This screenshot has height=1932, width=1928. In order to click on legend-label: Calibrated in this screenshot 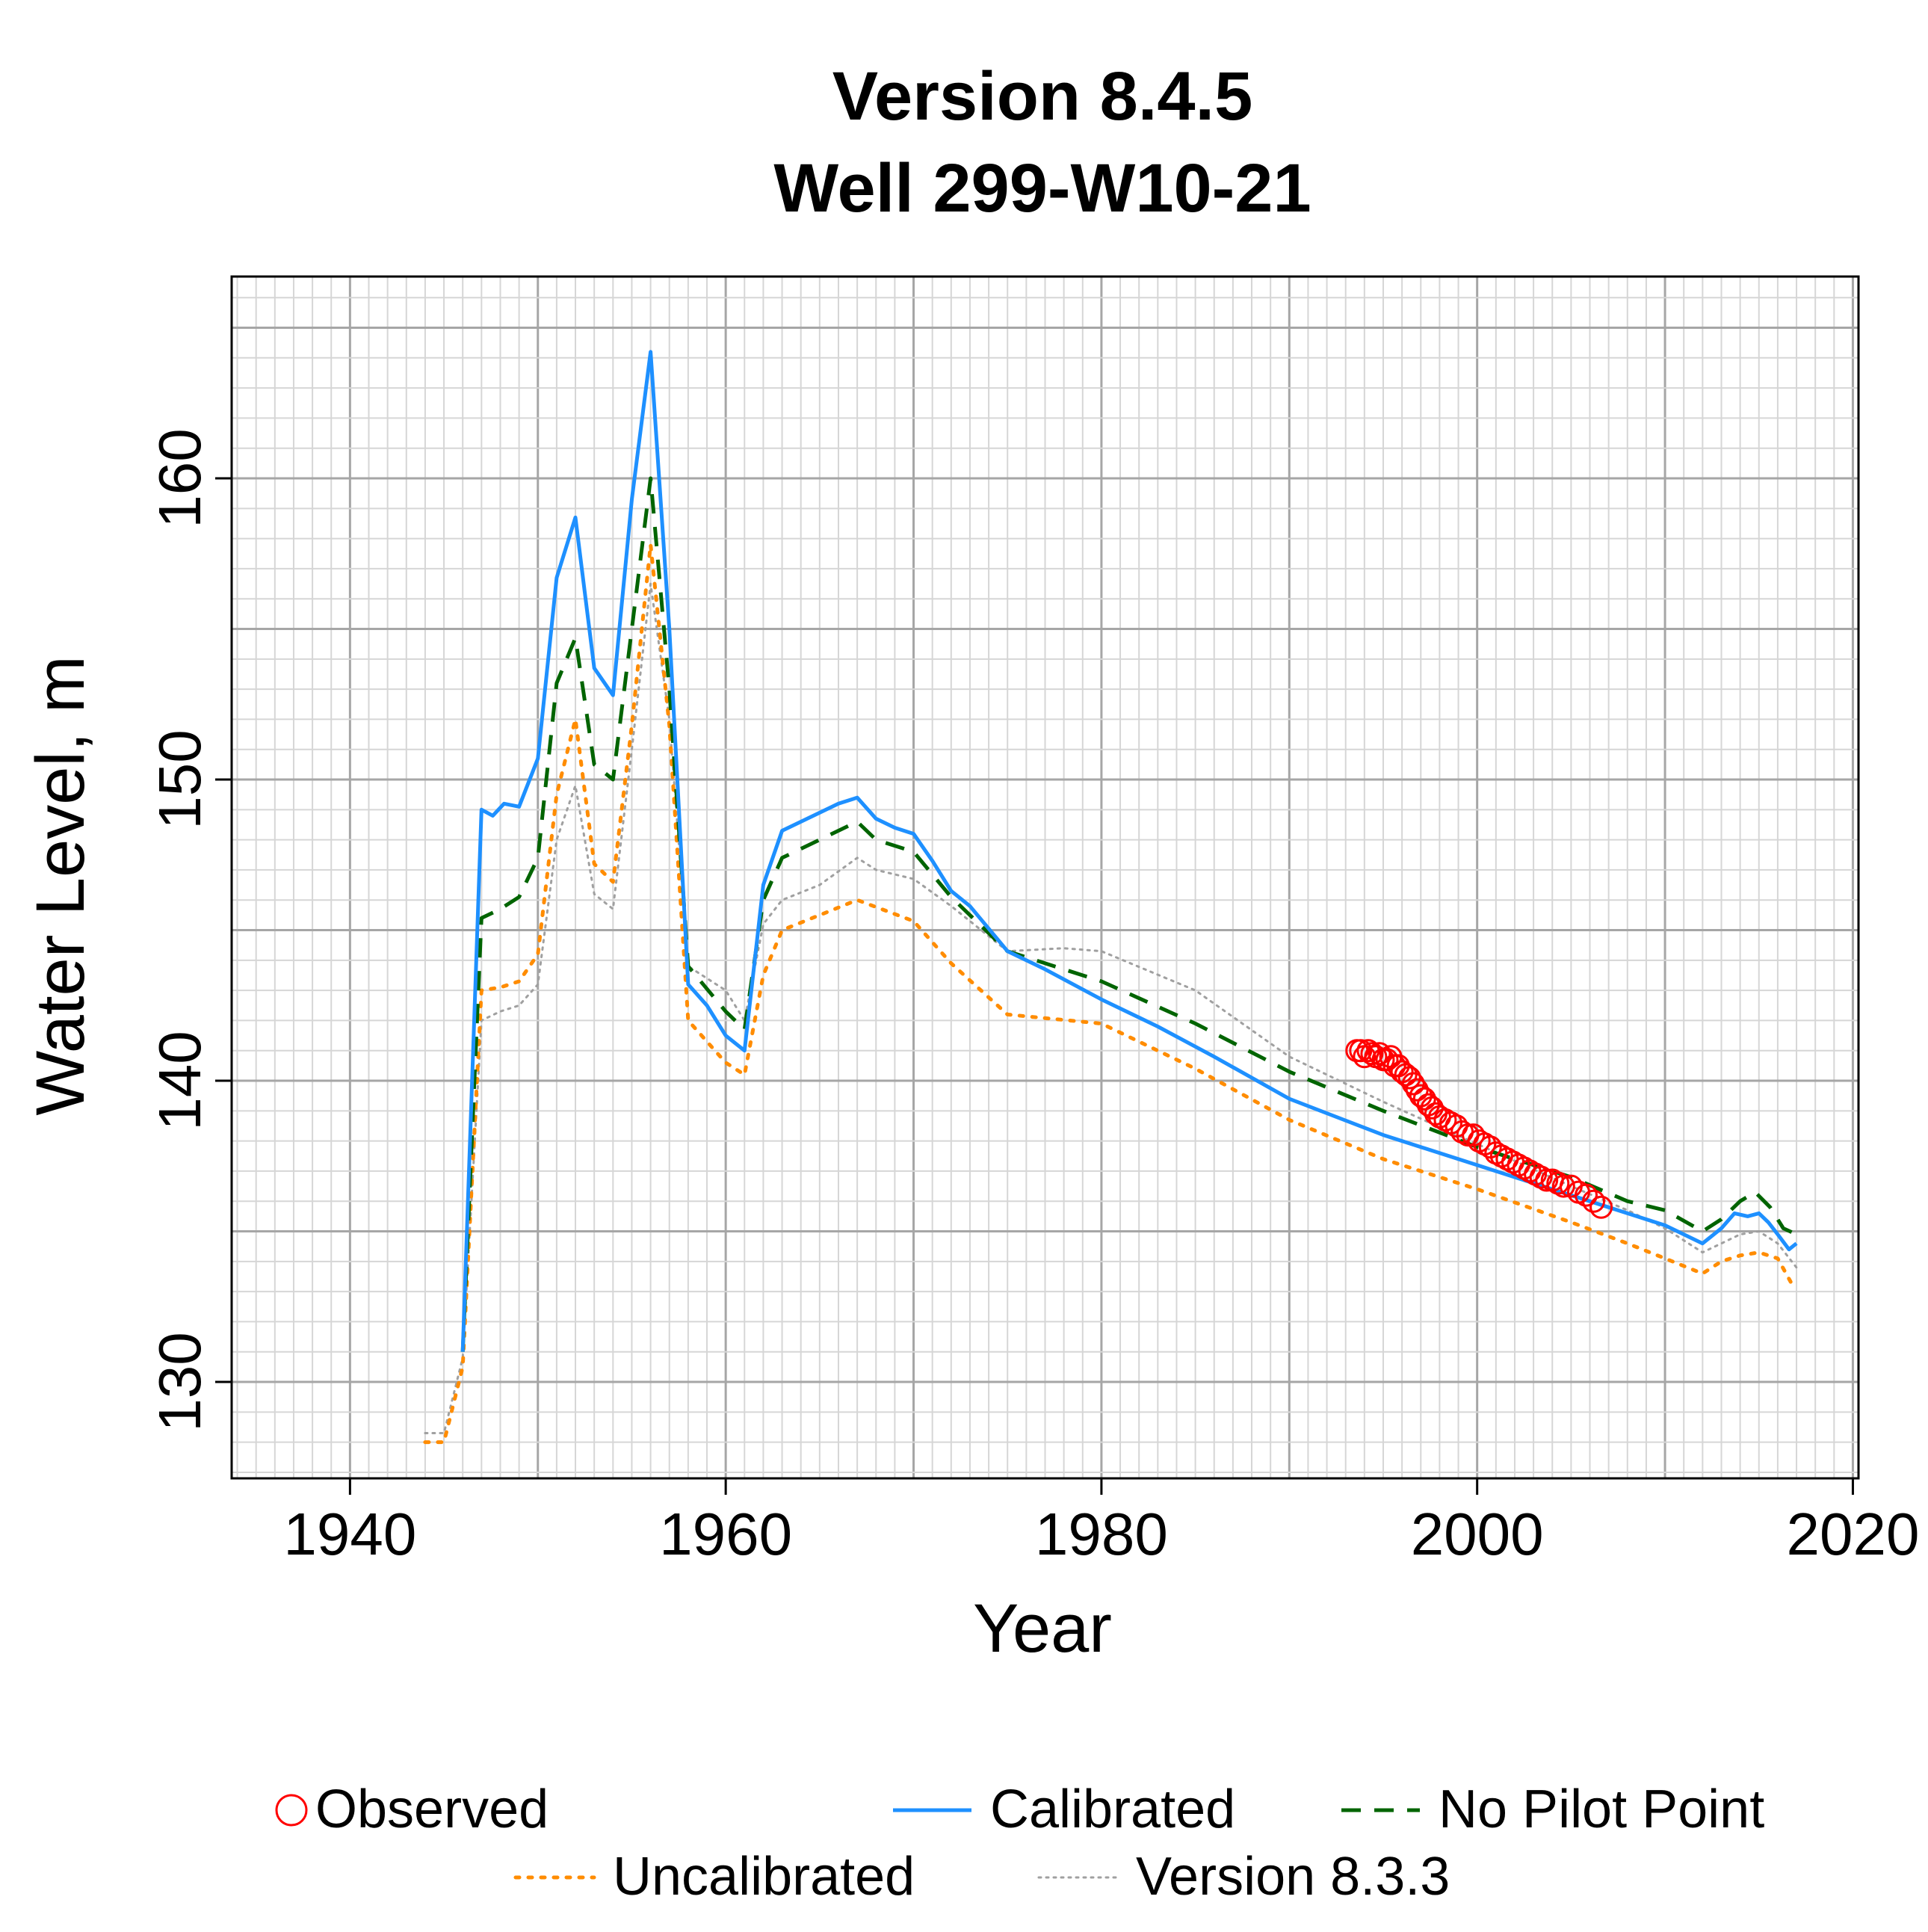, I will do `click(1112, 1810)`.